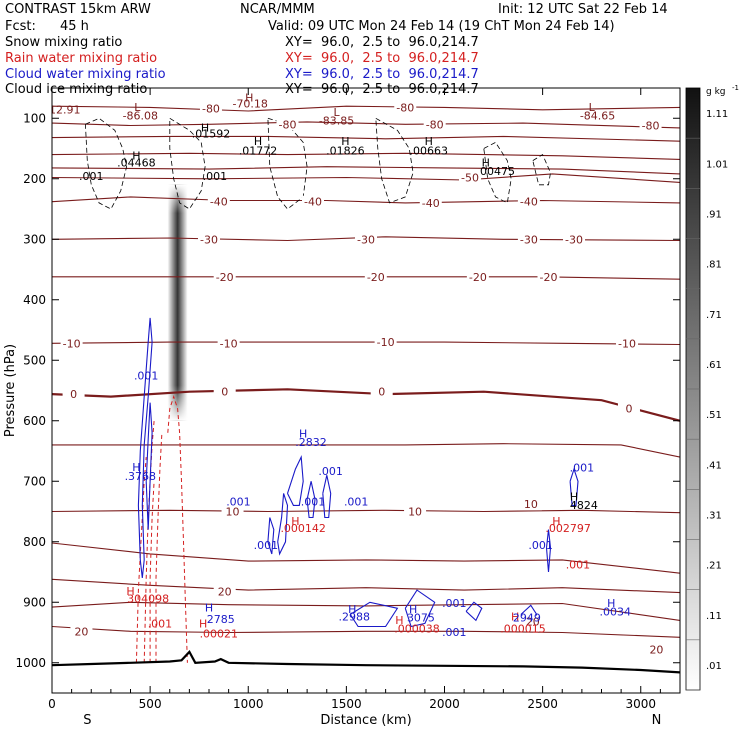  What do you see at coordinates (714, 616) in the screenshot?
I see `colorbar-tick-1: .11` at bounding box center [714, 616].